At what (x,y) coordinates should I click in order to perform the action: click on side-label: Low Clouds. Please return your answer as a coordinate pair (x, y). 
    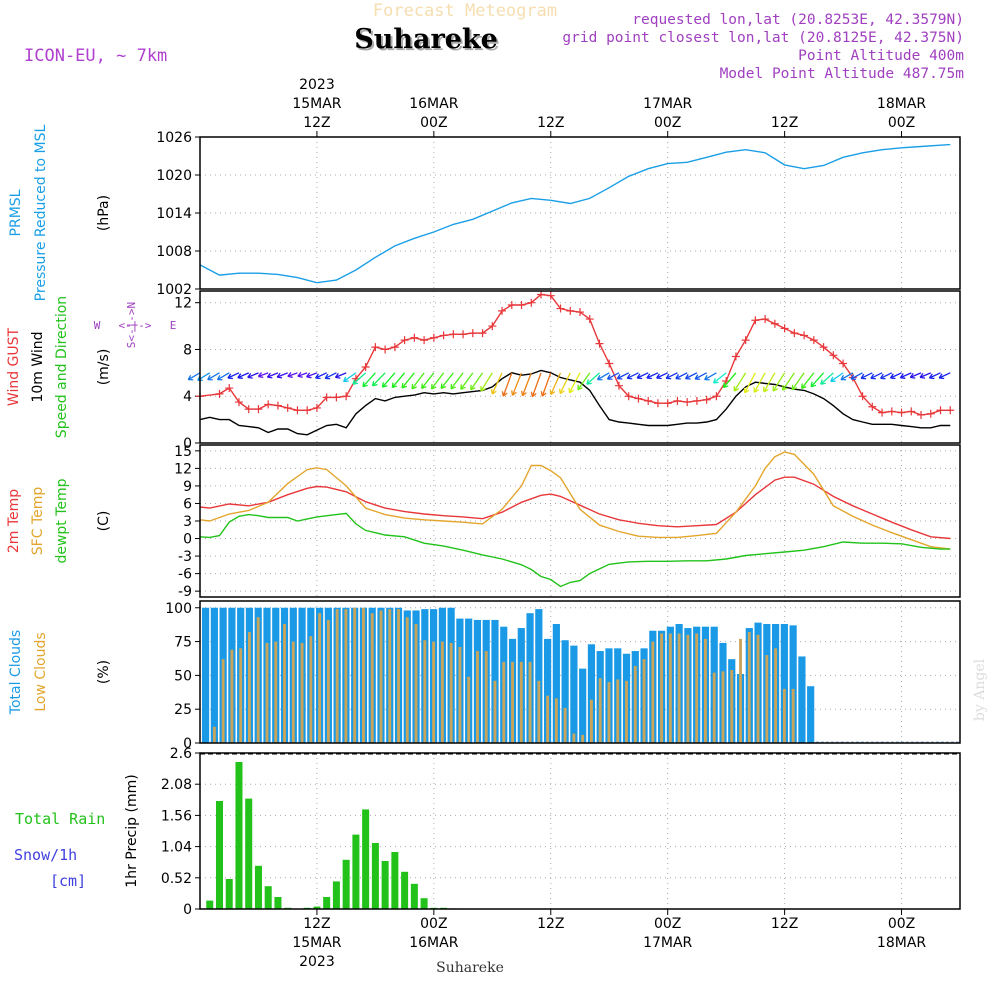
    Looking at the image, I should click on (41, 671).